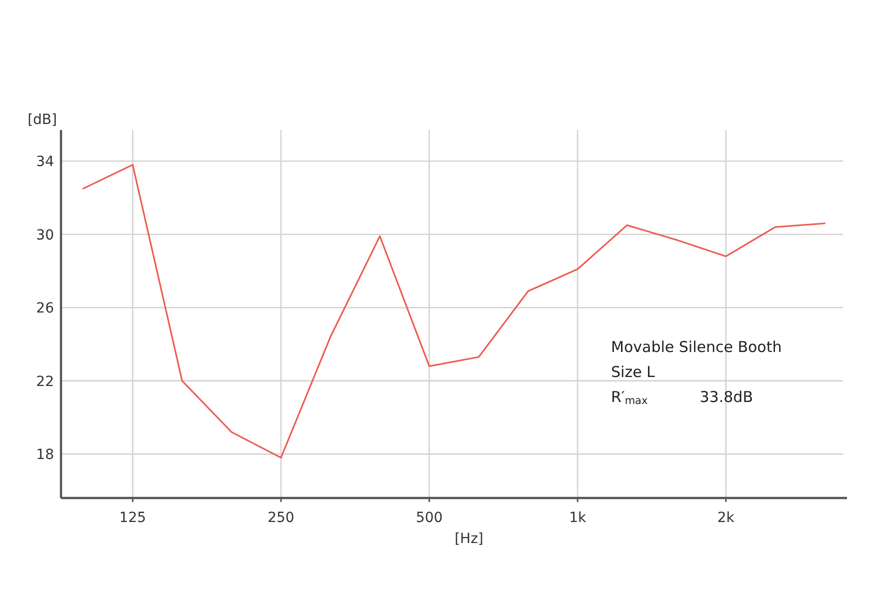  I want to click on x-tick-label: 250, so click(281, 518).